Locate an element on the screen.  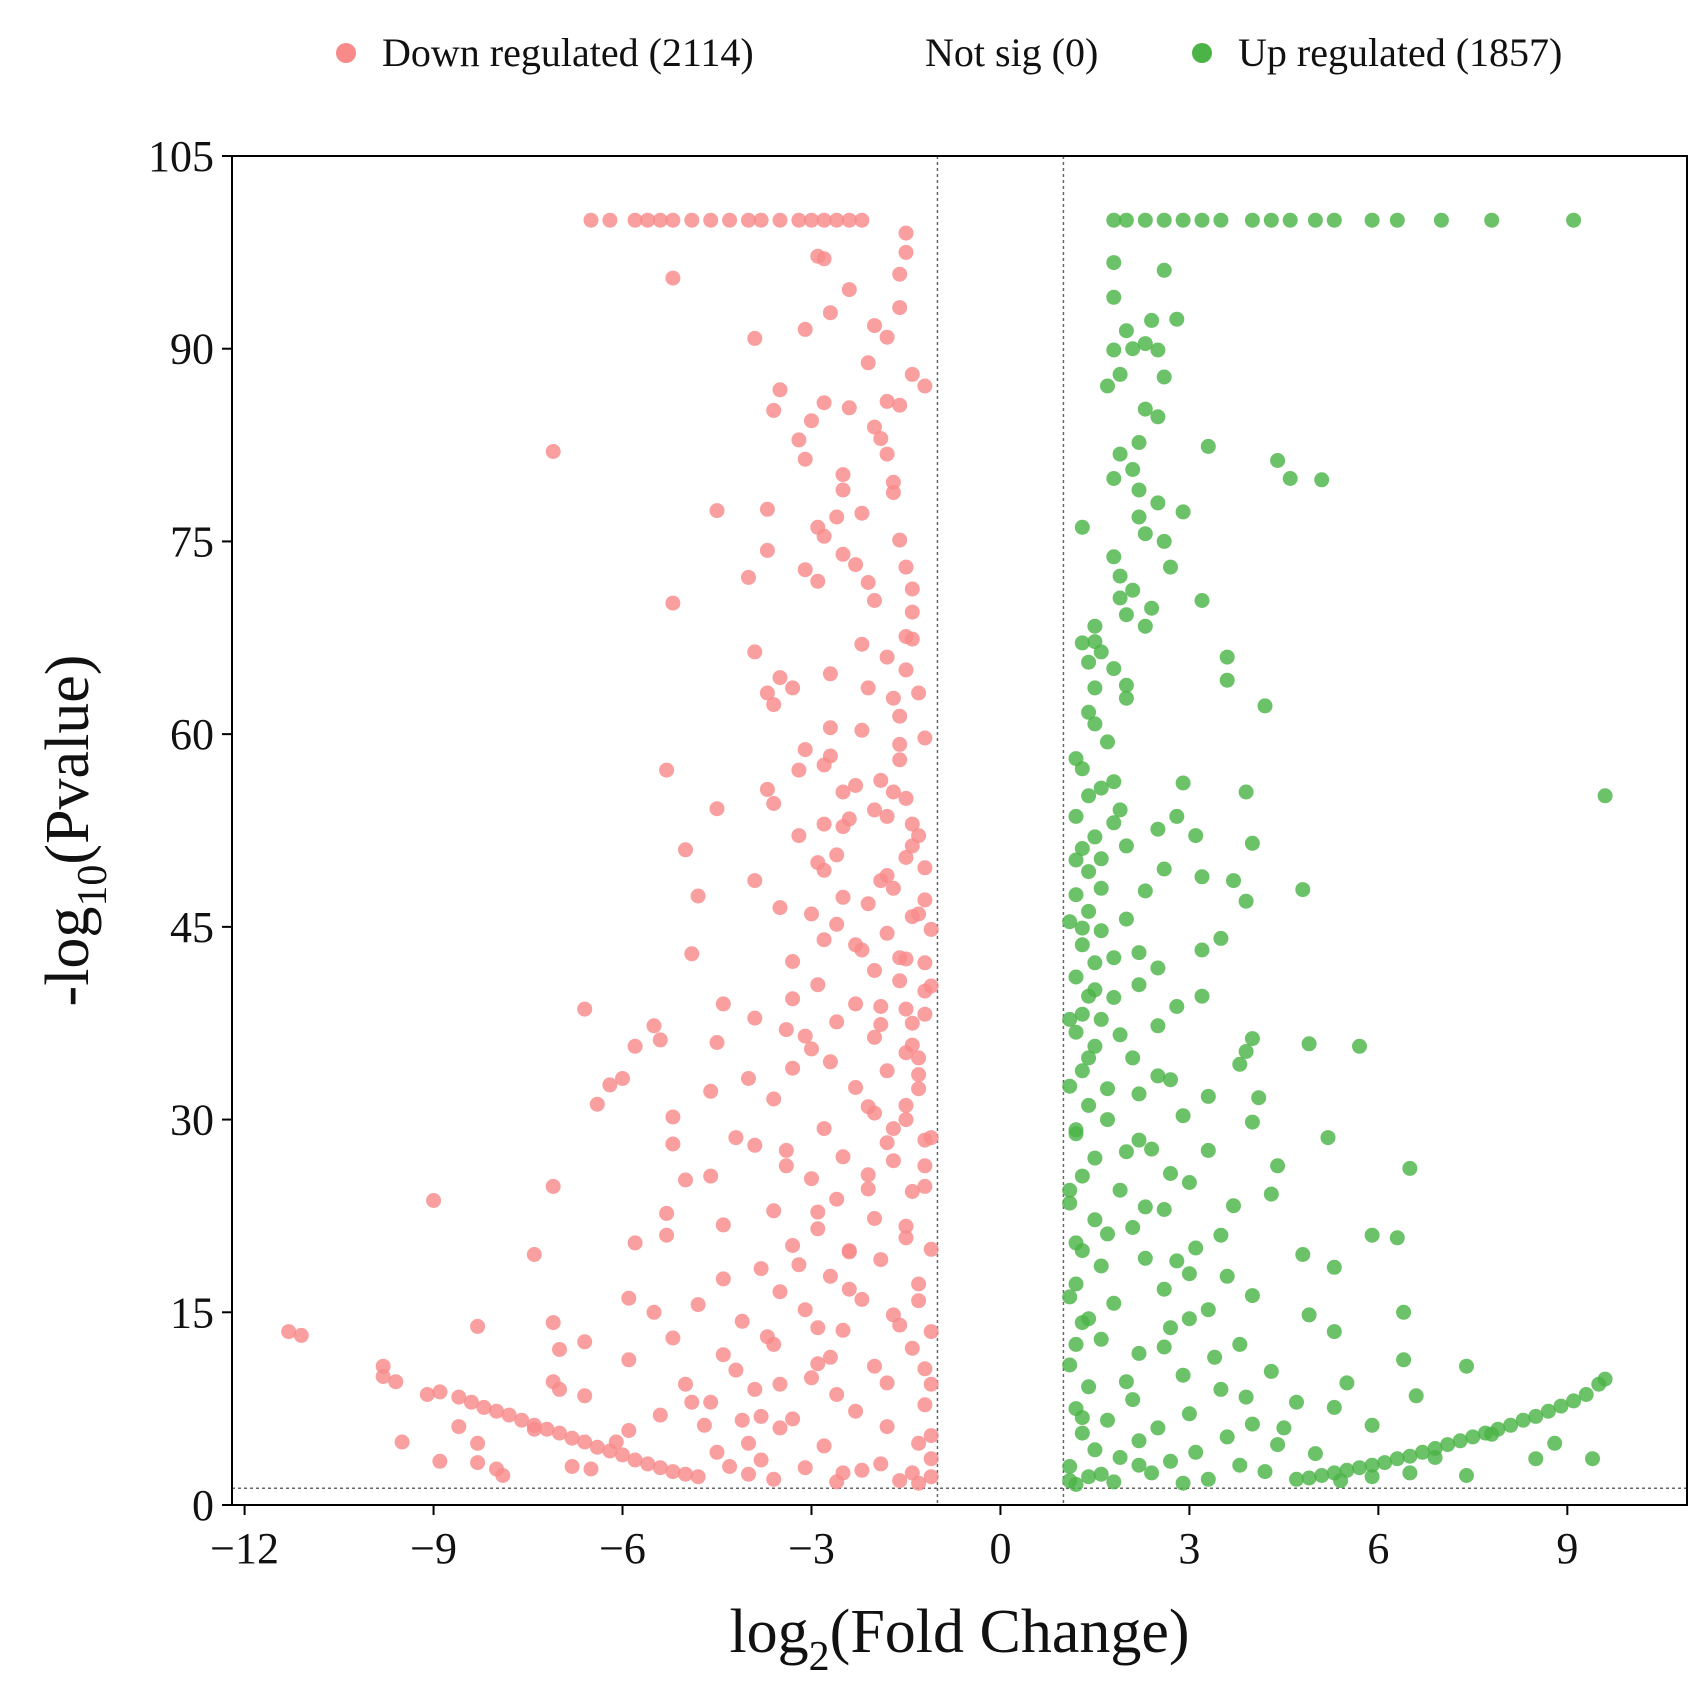
y-axis-ticks: 0 15 30 45 60 75 90 105 is located at coordinates (190, 831).